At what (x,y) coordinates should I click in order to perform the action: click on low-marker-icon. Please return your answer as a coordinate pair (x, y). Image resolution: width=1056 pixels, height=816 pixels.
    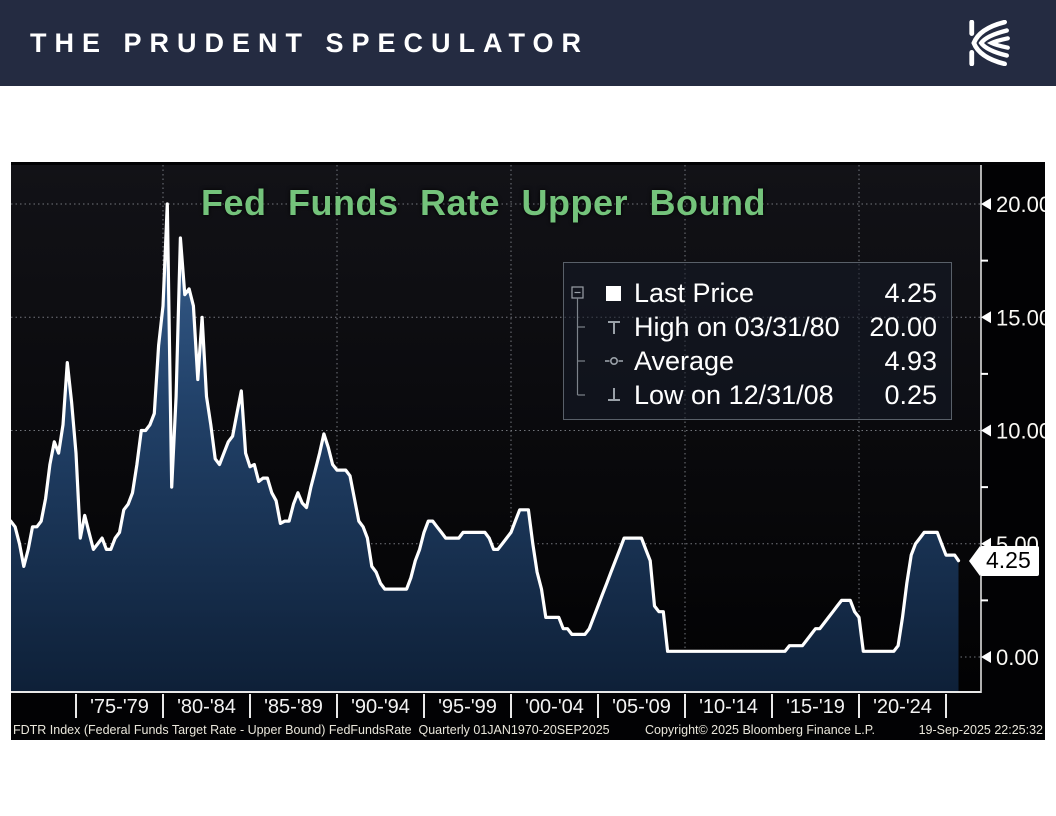
    Looking at the image, I should click on (614, 394).